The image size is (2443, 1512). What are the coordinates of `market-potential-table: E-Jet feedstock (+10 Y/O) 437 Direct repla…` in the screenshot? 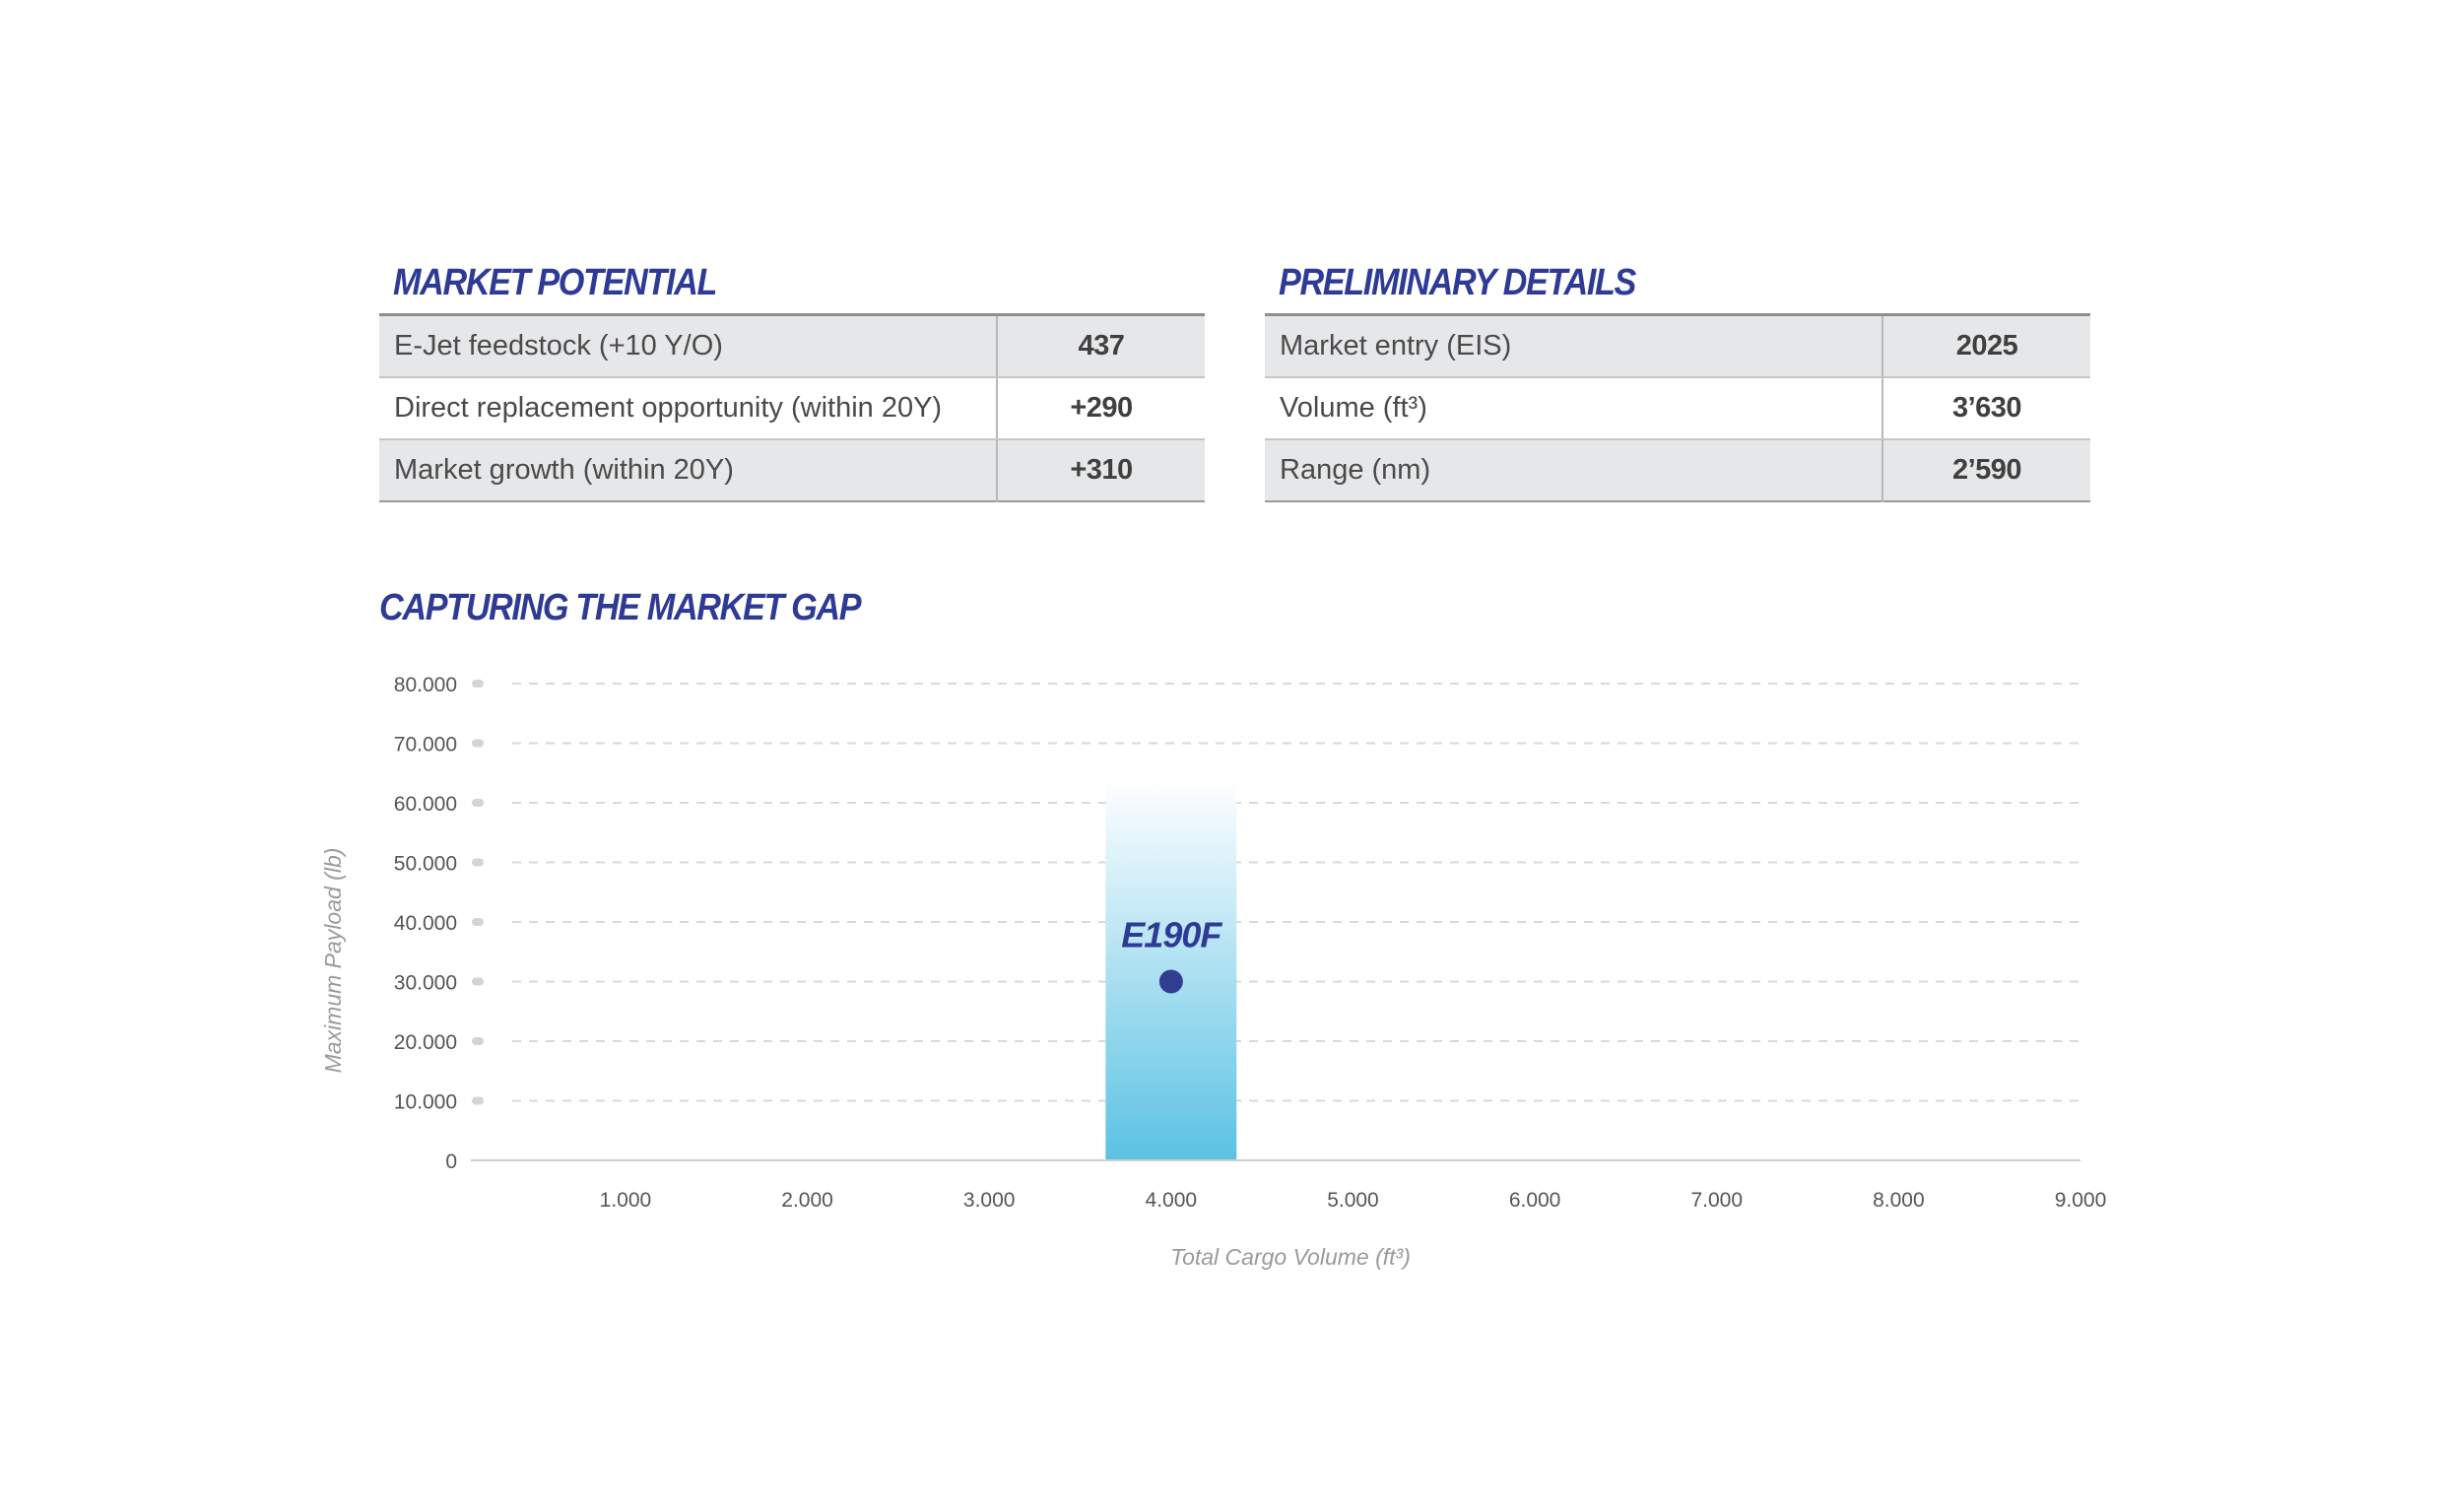 It's located at (792, 407).